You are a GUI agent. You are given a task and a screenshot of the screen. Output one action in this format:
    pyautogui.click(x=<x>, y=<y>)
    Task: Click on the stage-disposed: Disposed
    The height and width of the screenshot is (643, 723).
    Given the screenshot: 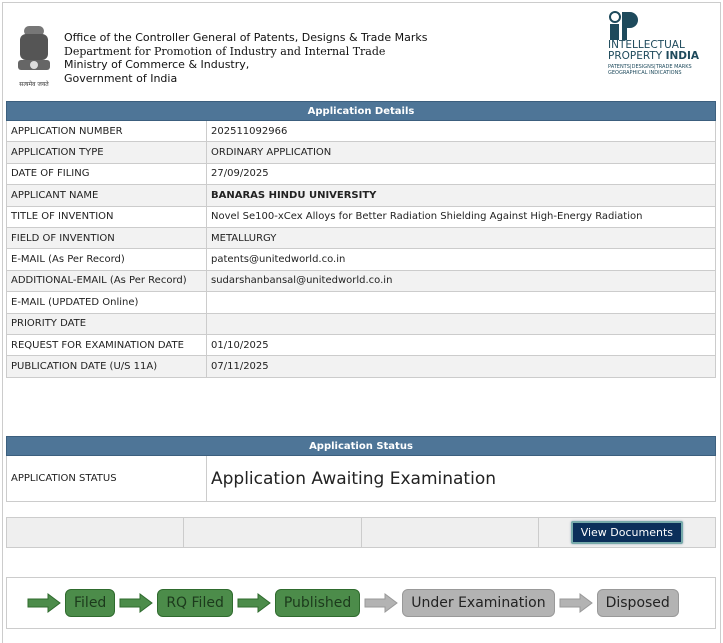 What is the action you would take?
    pyautogui.click(x=637, y=603)
    